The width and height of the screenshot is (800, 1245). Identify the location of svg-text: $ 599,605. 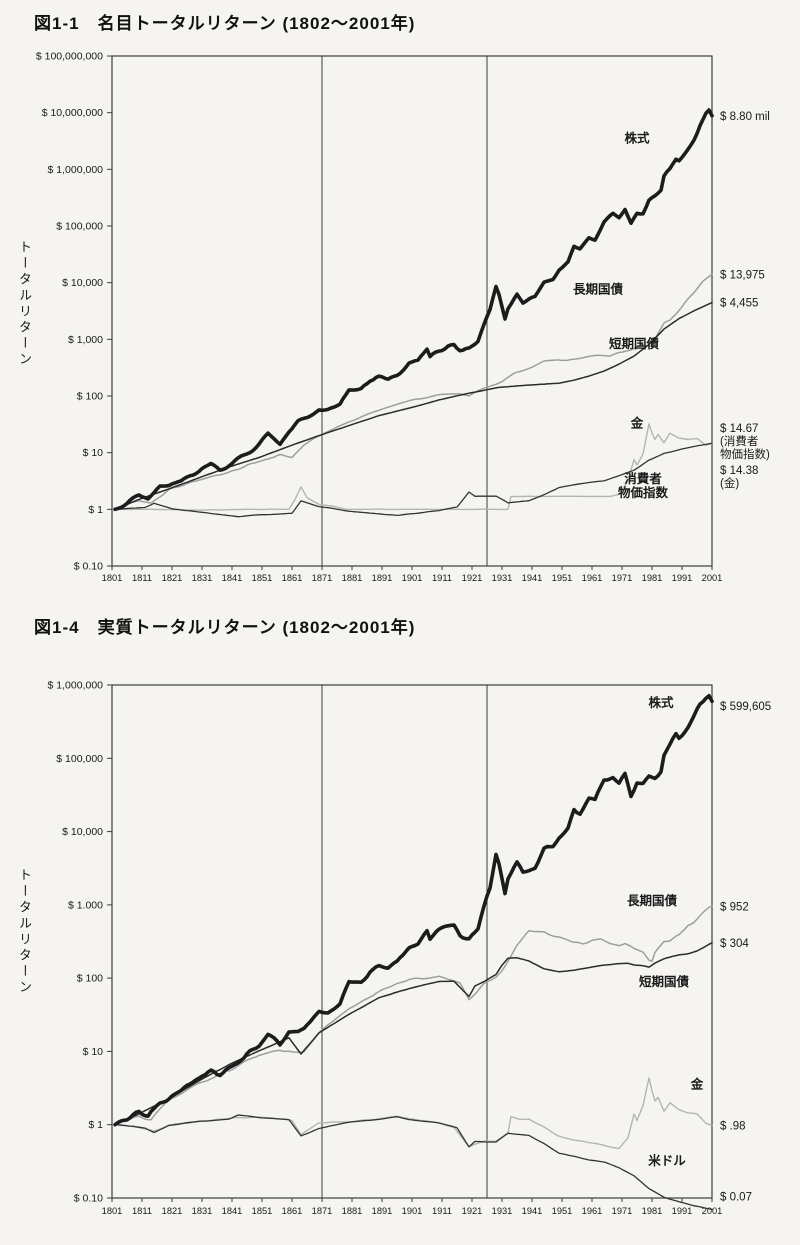
(745, 707).